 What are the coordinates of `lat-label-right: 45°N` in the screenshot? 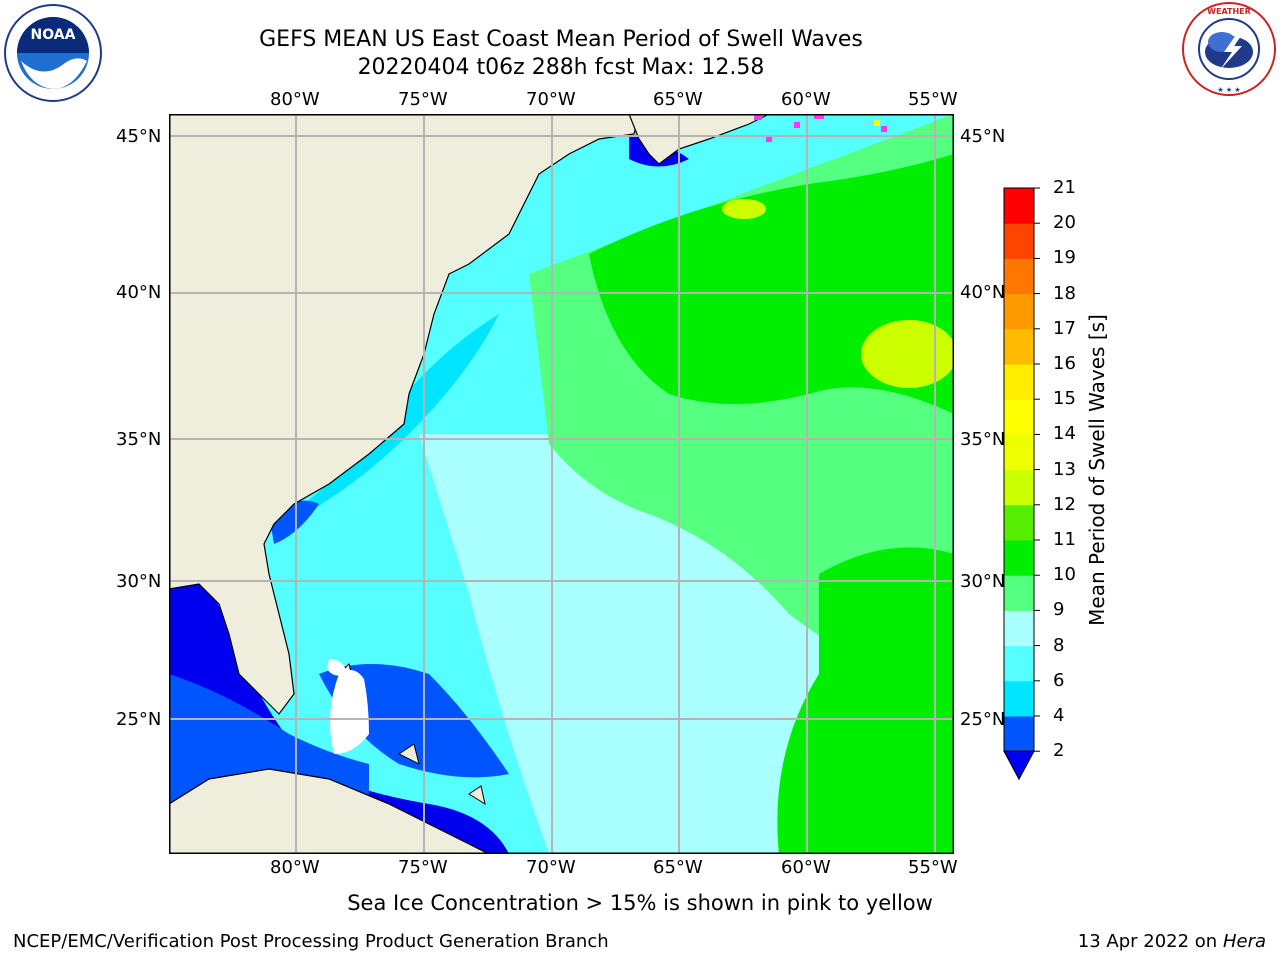 It's located at (983, 136).